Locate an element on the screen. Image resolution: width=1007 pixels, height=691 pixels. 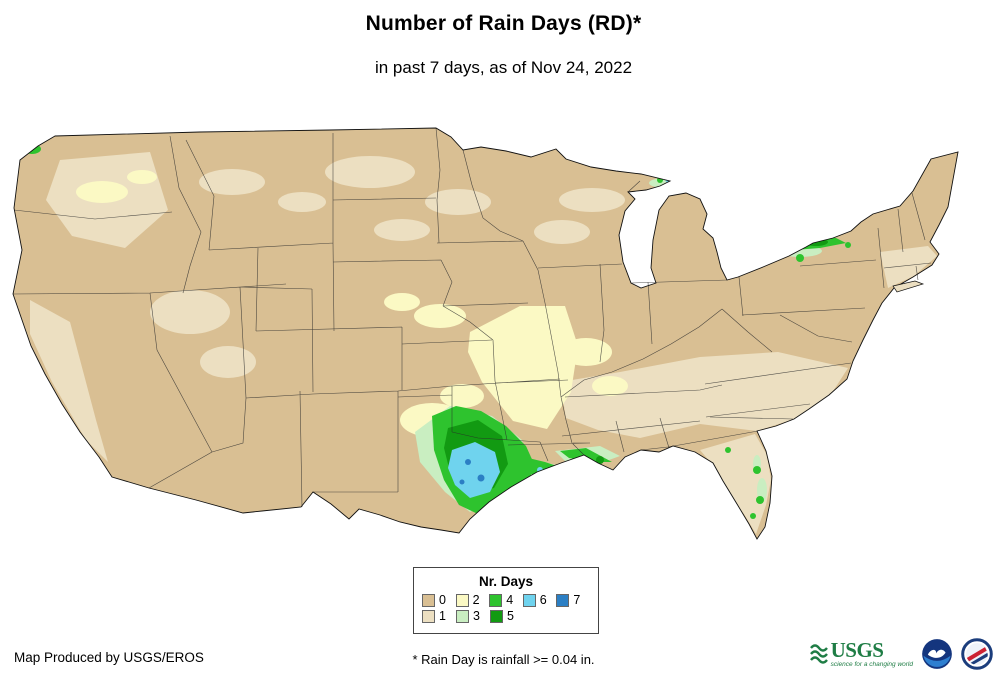
legend-value-label: 0 is located at coordinates (442, 600).